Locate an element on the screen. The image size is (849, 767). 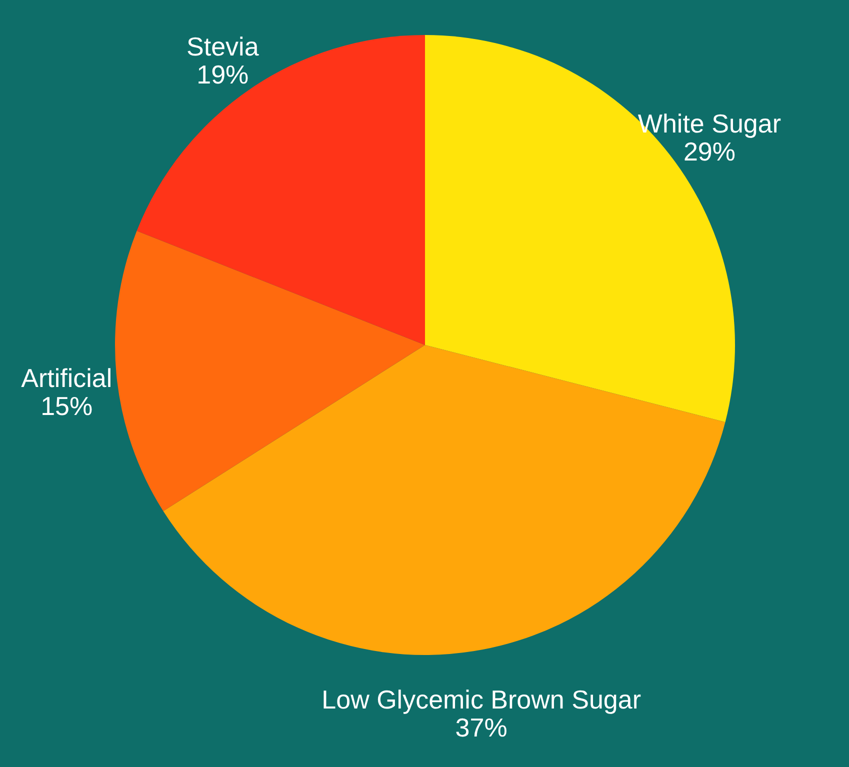
data-label: 15% is located at coordinates (66, 405).